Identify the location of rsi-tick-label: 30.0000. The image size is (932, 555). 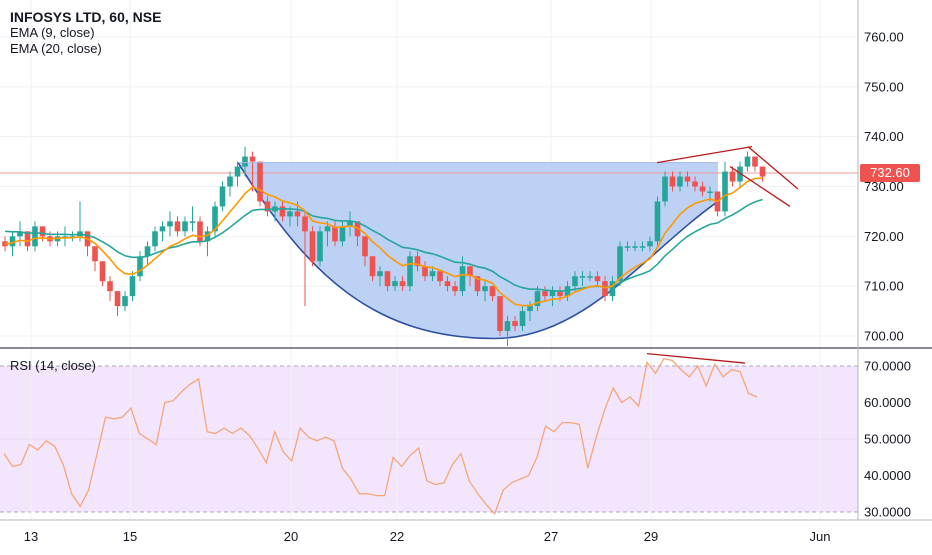
(887, 512).